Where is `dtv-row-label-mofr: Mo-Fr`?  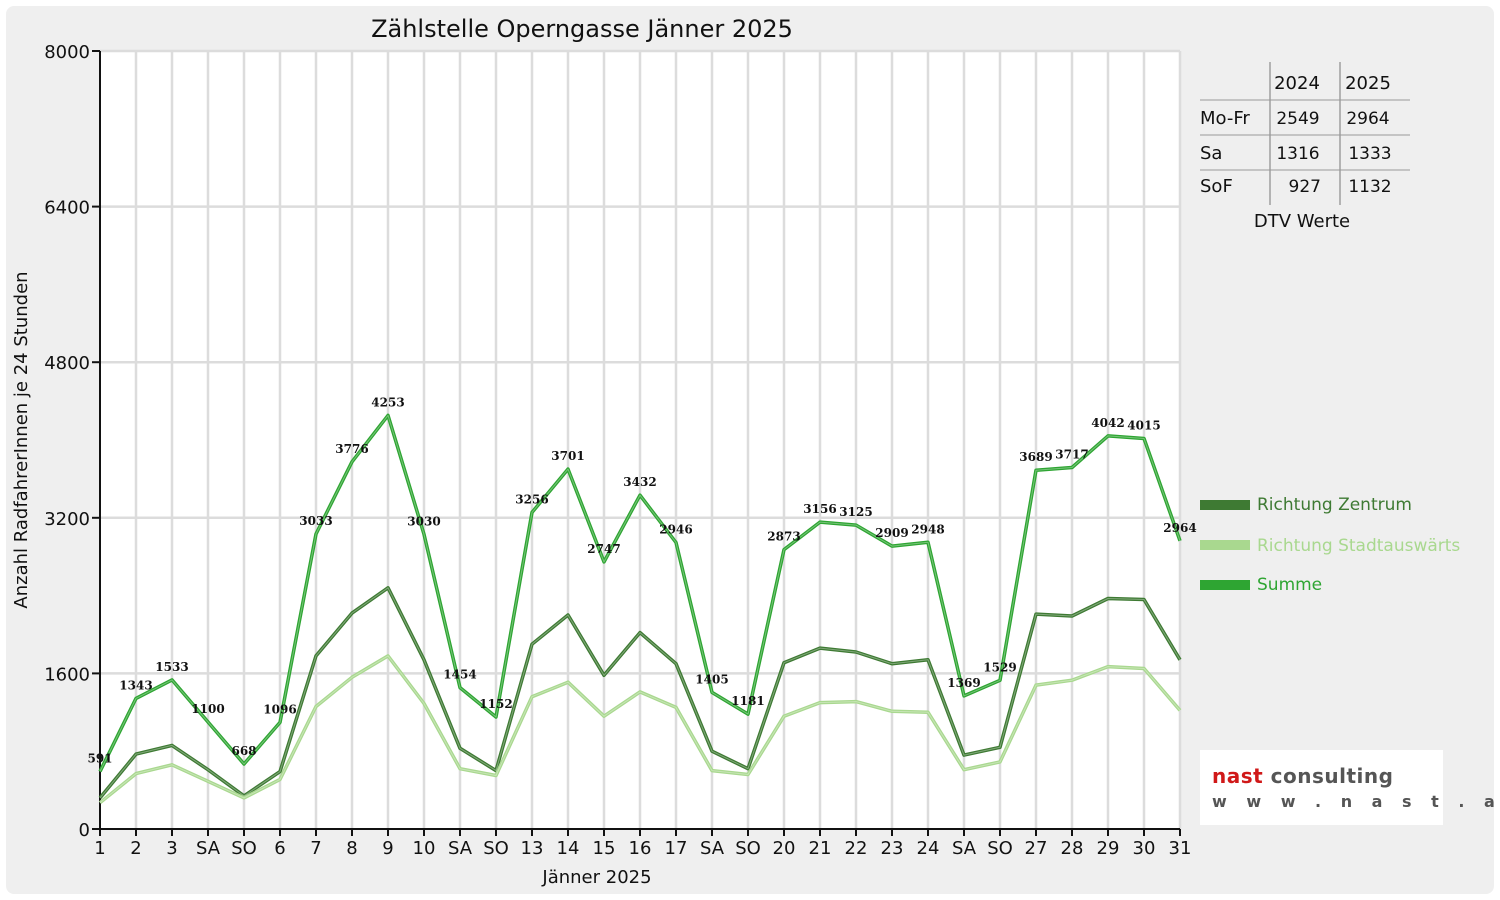
dtv-row-label-mofr: Mo-Fr is located at coordinates (1225, 118).